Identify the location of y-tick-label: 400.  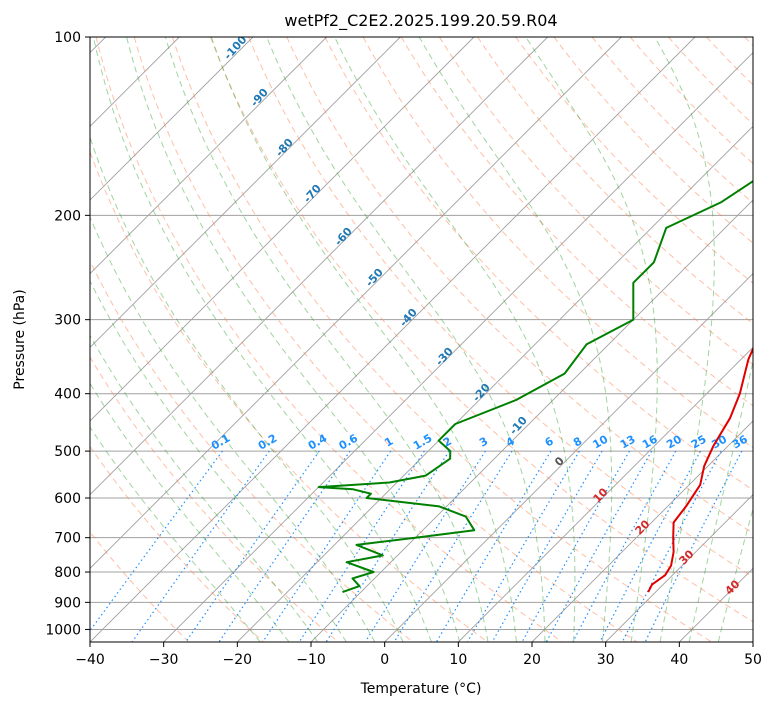
(67, 395).